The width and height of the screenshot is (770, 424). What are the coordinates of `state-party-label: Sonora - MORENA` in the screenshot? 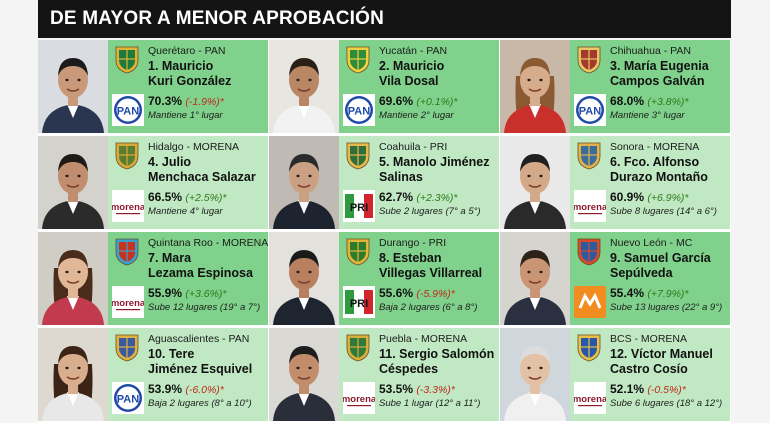 It's located at (655, 147).